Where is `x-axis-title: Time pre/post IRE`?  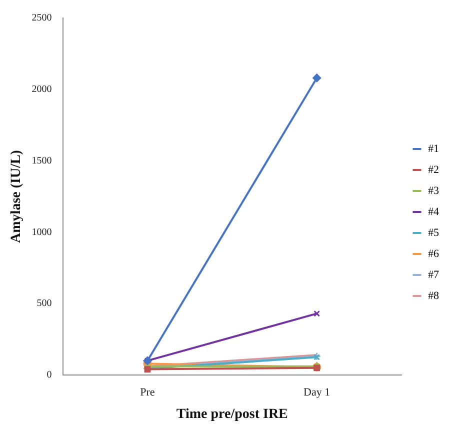
x-axis-title: Time pre/post IRE is located at coordinates (232, 414).